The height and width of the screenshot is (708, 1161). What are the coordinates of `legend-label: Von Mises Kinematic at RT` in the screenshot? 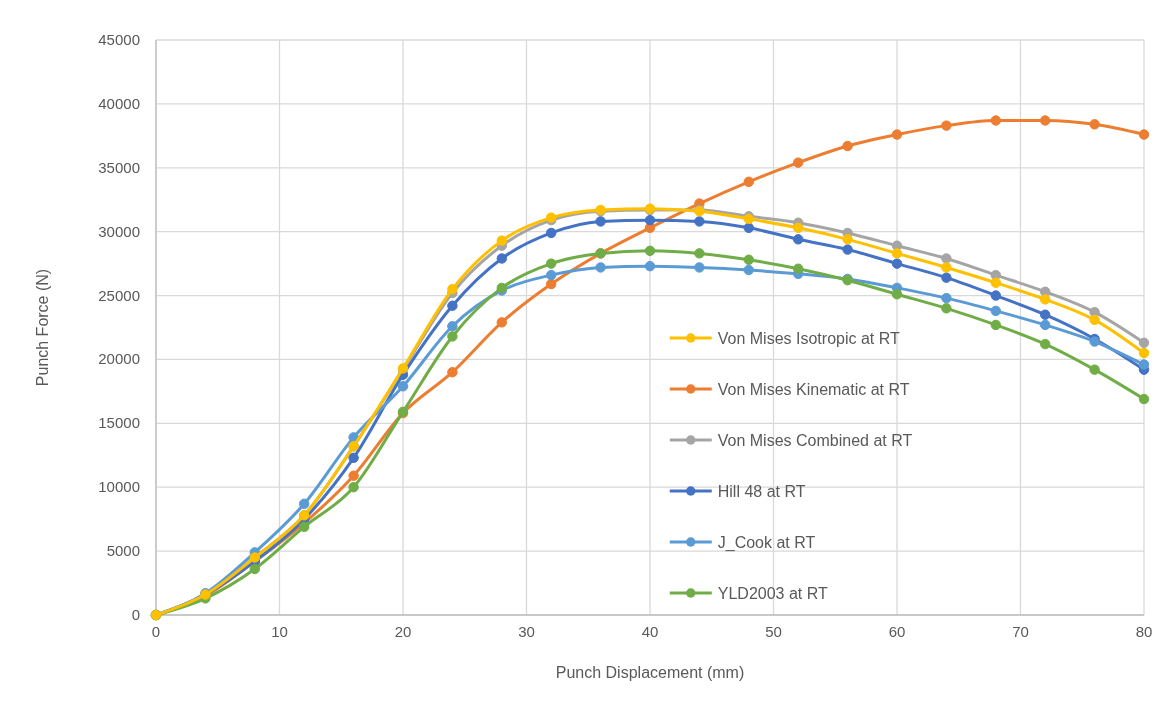 It's located at (813, 389).